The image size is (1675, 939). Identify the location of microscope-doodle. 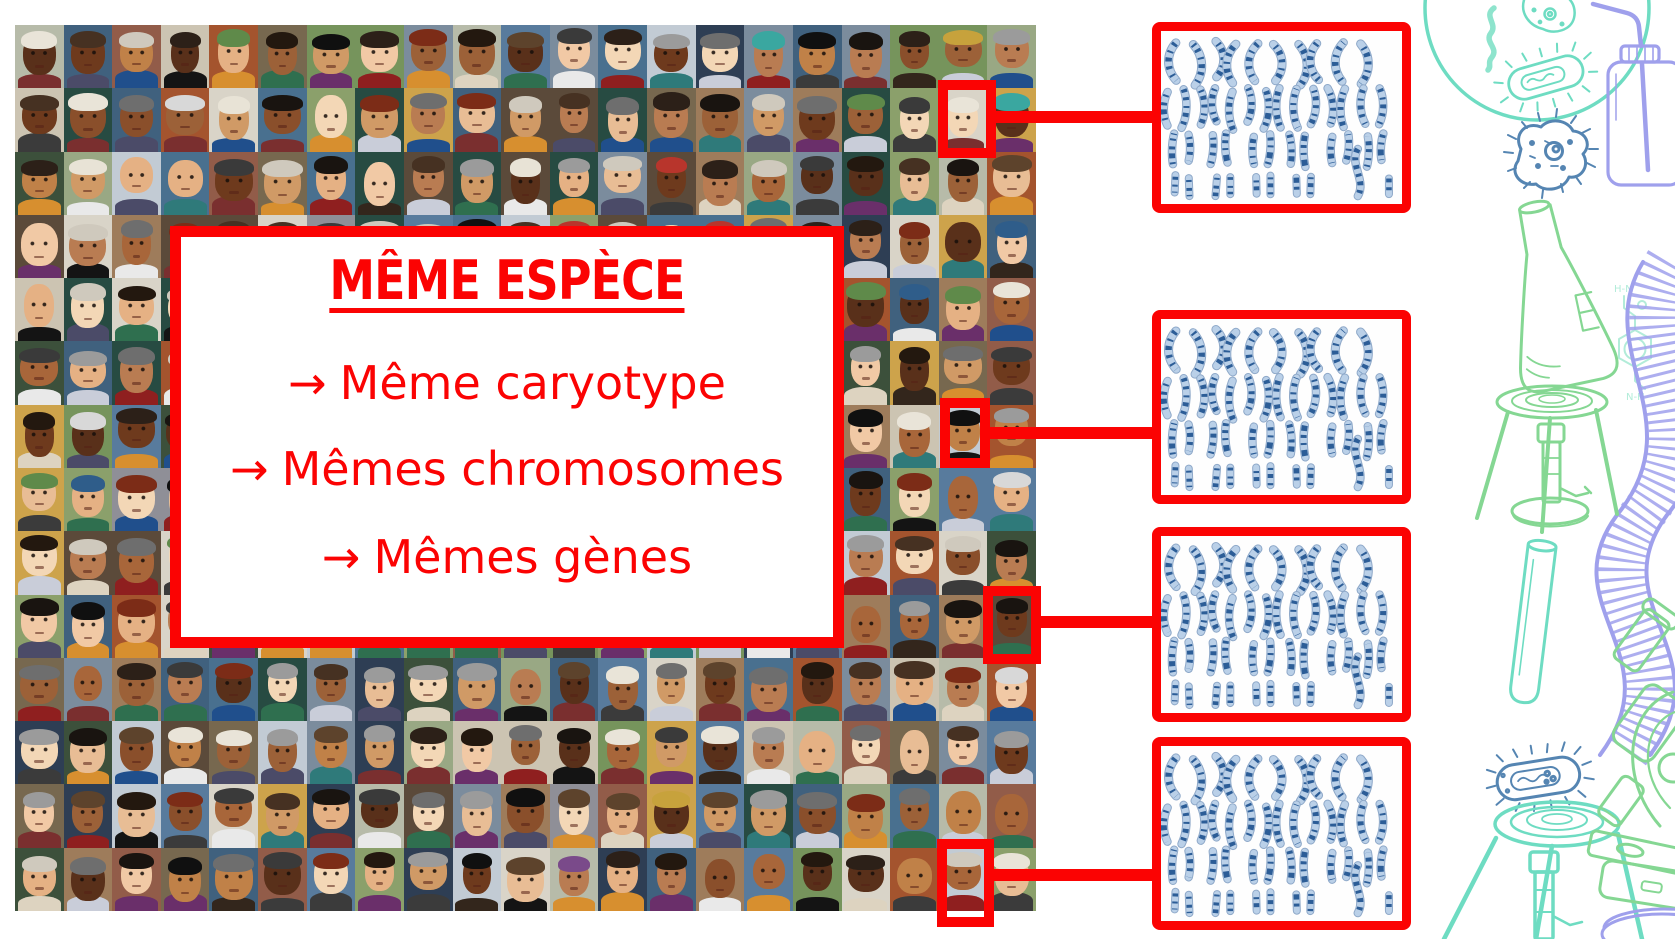
(1630, 754).